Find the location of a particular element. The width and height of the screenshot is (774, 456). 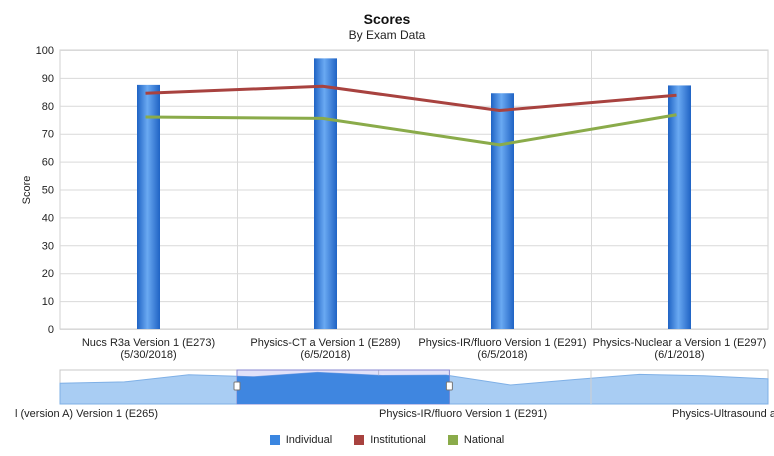

legend-label-national: National is located at coordinates (484, 440).